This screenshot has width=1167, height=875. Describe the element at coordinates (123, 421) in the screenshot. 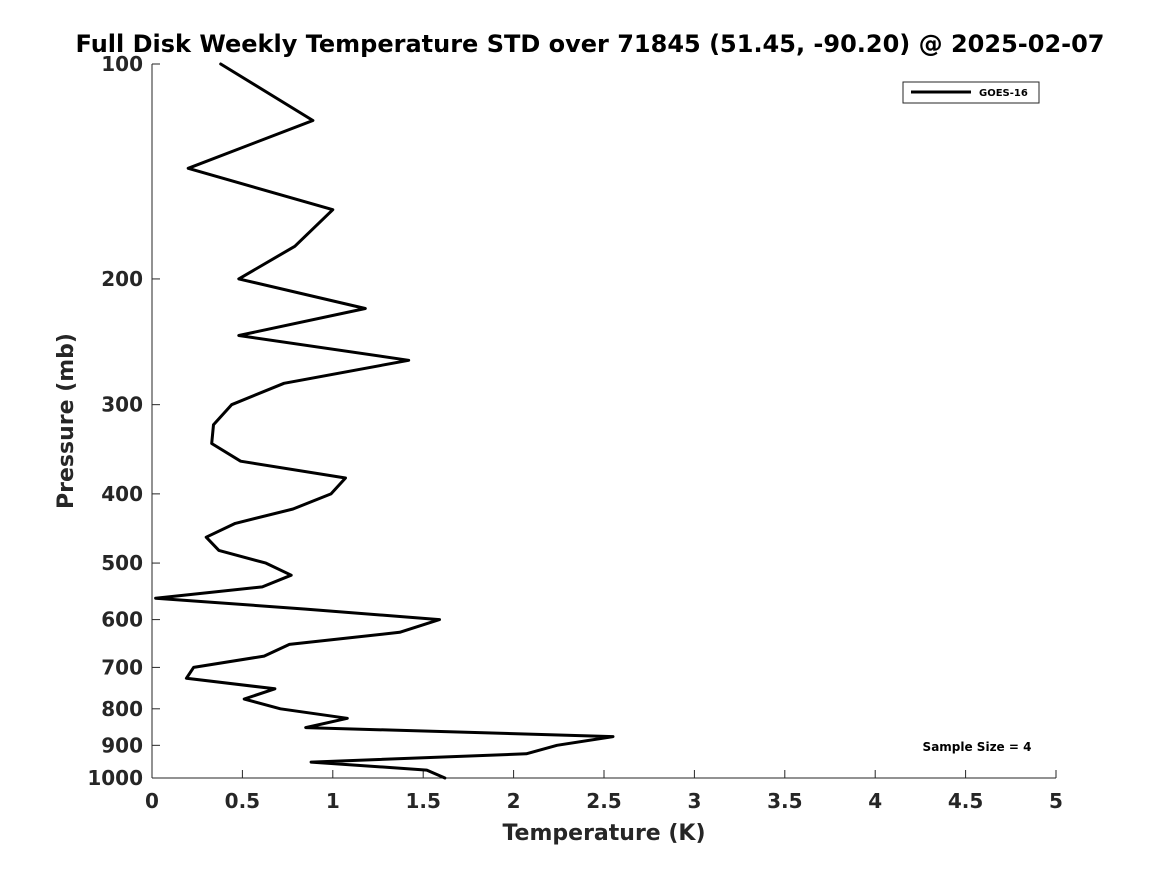

I see `y-axis-ticks: 100 200 300 400 500 600 700 800 900 1000` at that location.